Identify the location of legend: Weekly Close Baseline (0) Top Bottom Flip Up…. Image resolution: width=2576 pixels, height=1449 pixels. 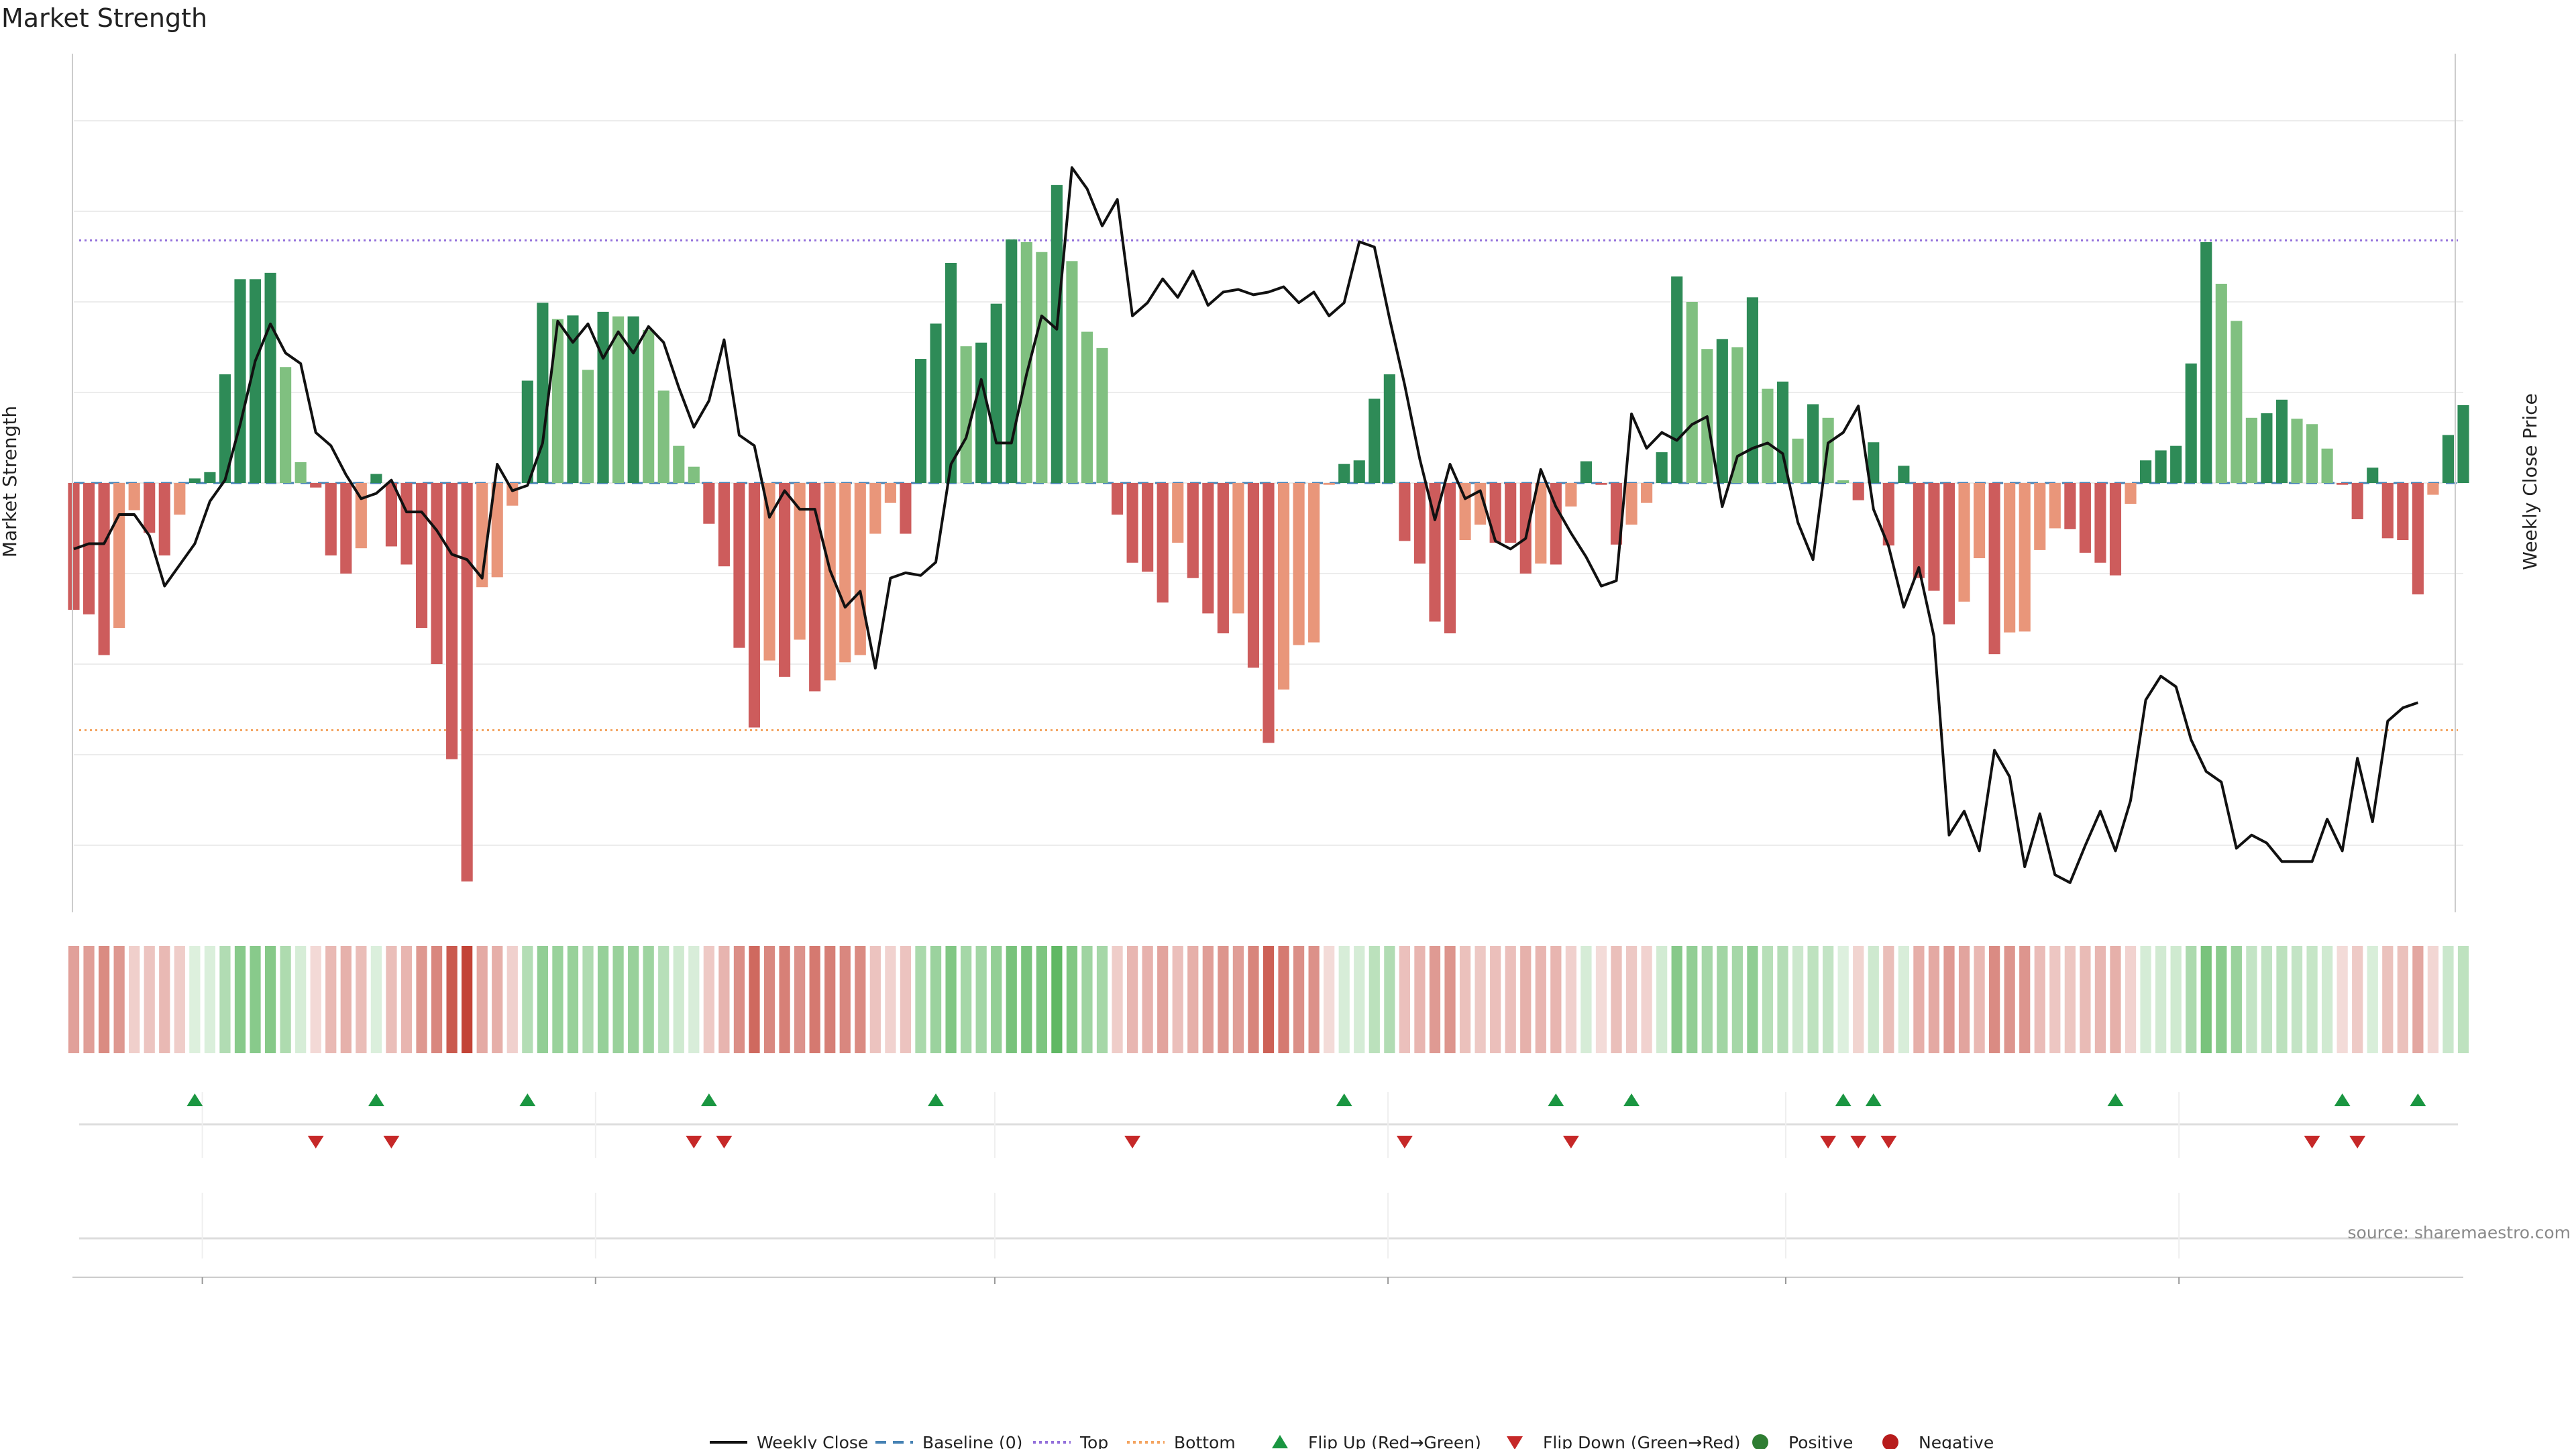
(1352, 1441).